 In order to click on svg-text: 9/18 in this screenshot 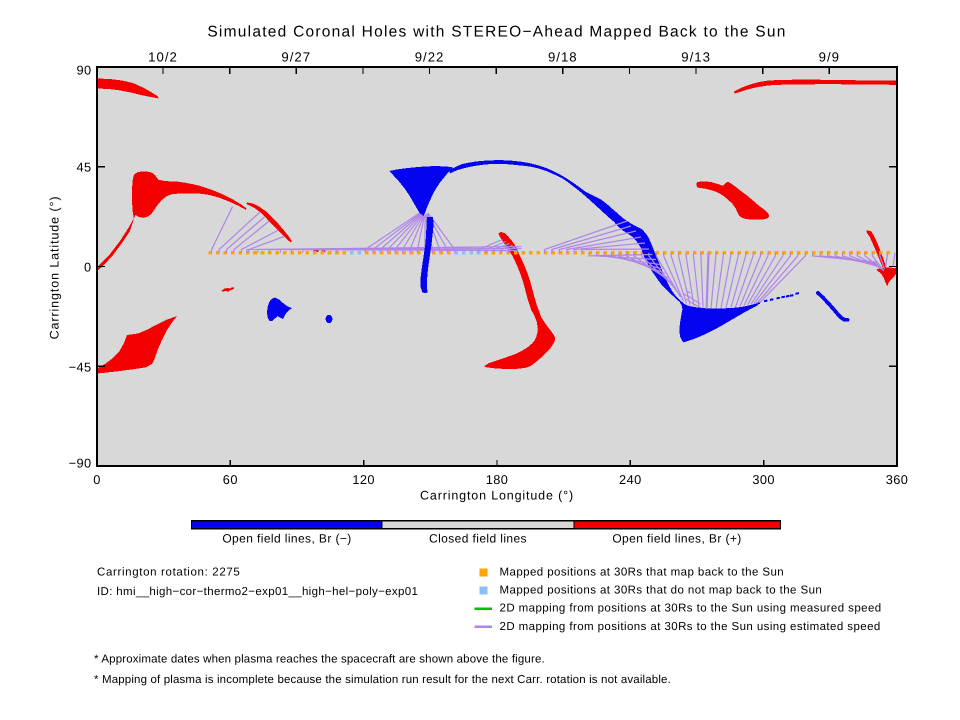, I will do `click(563, 57)`.